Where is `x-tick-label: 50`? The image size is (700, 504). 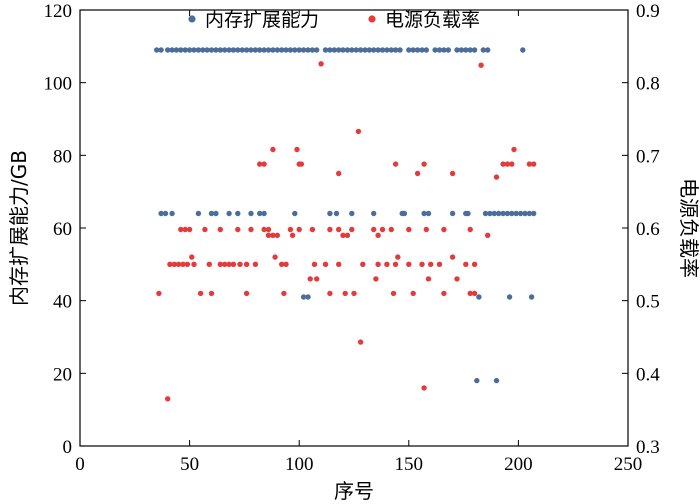
x-tick-label: 50 is located at coordinates (189, 464).